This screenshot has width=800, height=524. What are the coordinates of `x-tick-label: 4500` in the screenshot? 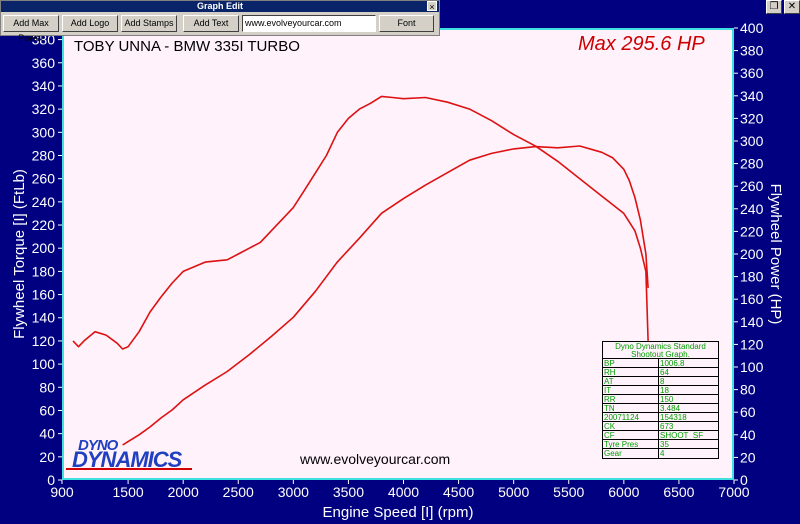 It's located at (458, 492).